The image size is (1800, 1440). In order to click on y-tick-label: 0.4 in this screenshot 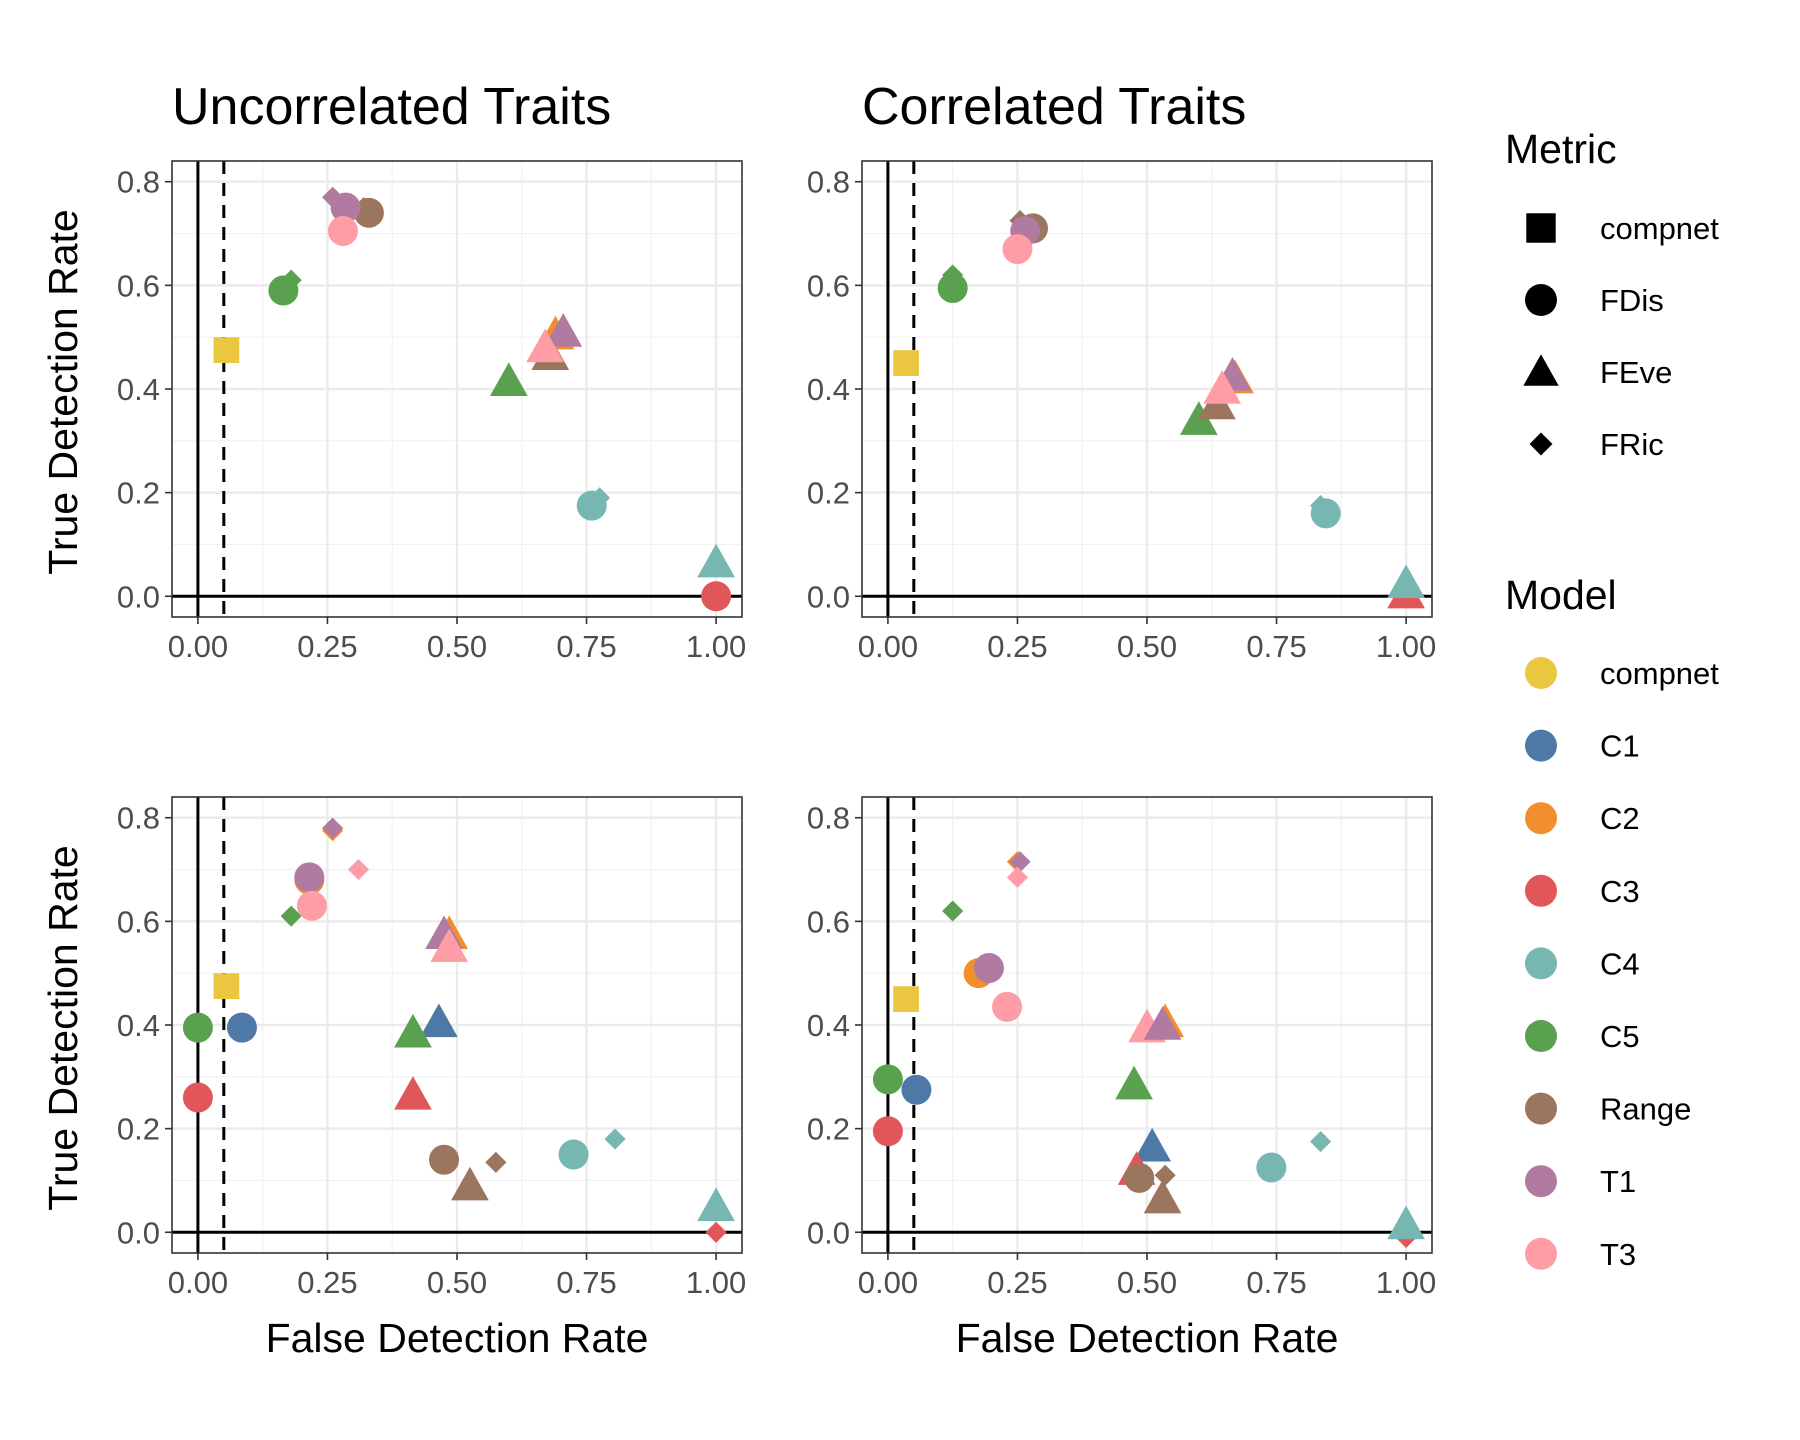, I will do `click(138, 1025)`.